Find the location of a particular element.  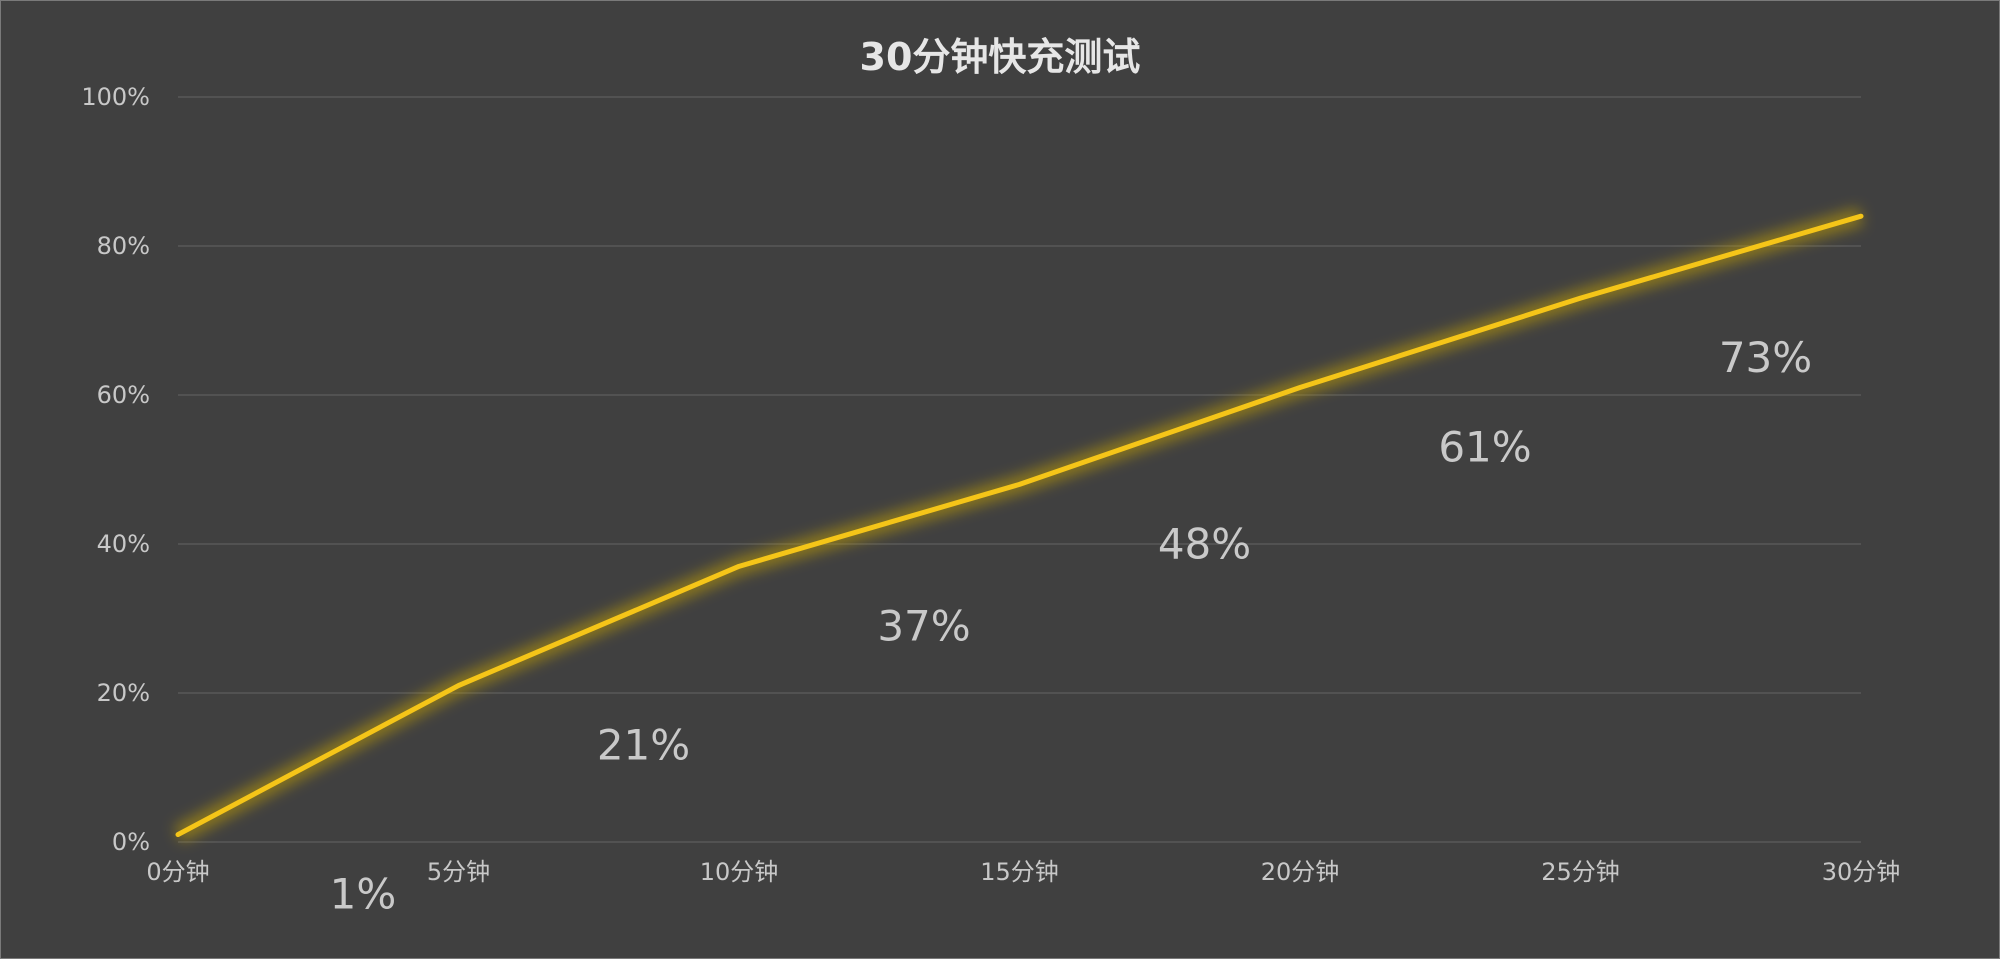

y-tick-label: 0% is located at coordinates (131, 842).